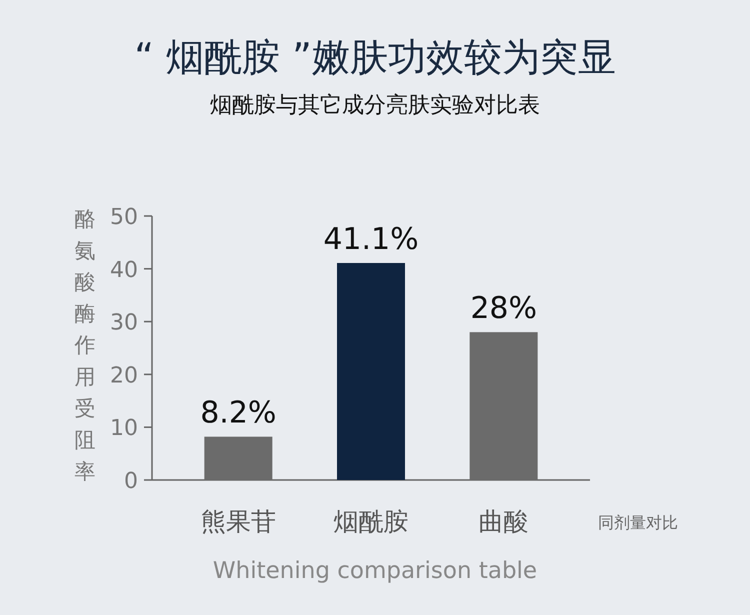 The width and height of the screenshot is (750, 615). Describe the element at coordinates (124, 270) in the screenshot. I see `y-tick-label: 40` at that location.